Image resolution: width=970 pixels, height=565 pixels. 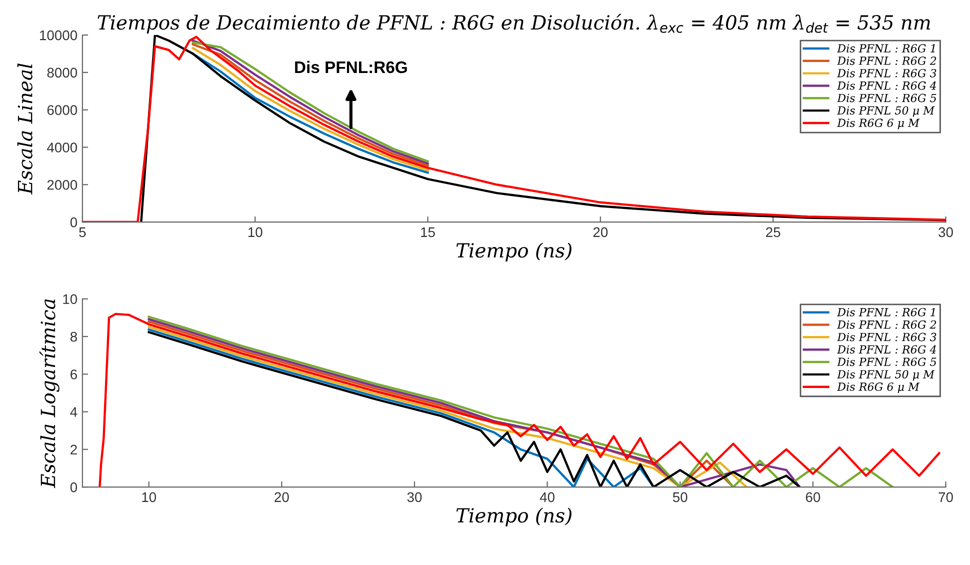 I want to click on y-tick-label: 10, so click(x=70, y=299).